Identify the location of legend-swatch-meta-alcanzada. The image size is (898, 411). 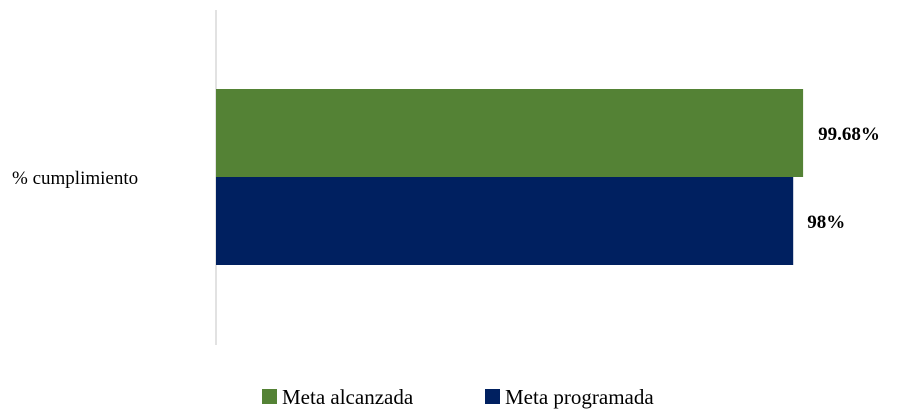
(269, 396).